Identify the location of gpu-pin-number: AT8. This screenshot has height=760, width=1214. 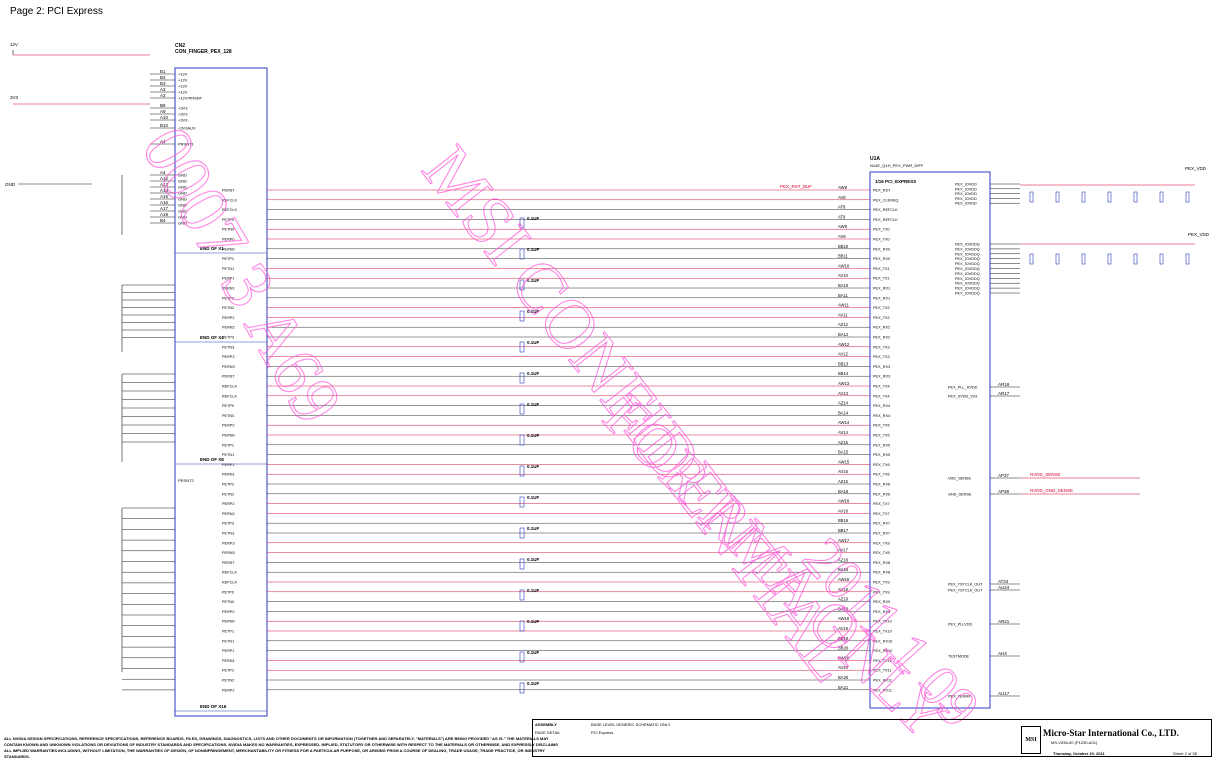
(842, 207).